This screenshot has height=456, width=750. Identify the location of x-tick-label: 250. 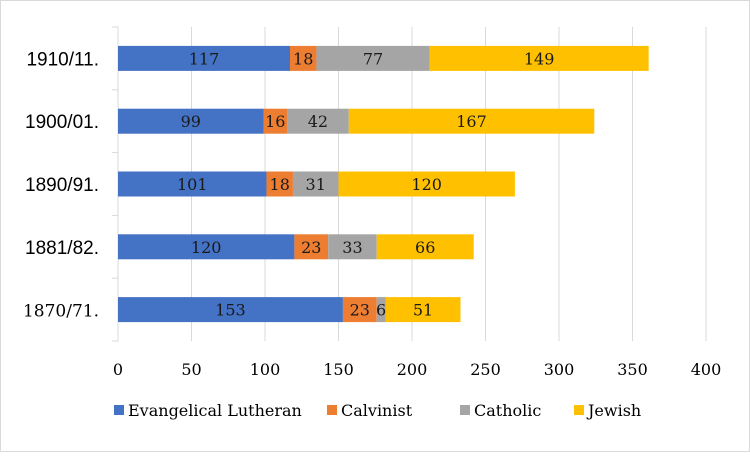
(485, 369).